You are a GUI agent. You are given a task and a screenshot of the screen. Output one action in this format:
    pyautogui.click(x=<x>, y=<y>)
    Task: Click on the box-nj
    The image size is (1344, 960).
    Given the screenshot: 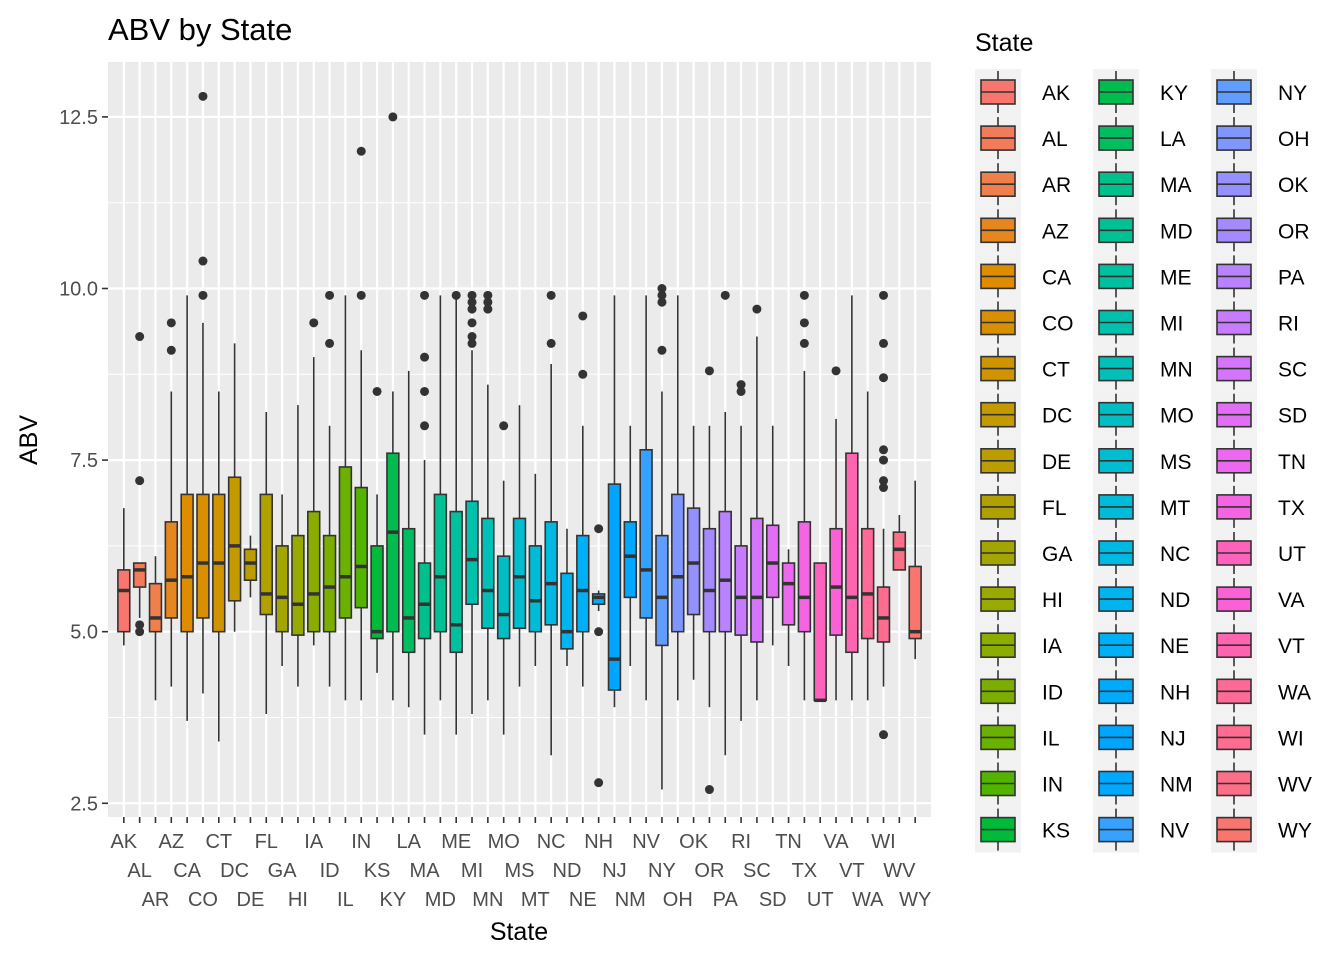 What is the action you would take?
    pyautogui.click(x=614, y=501)
    